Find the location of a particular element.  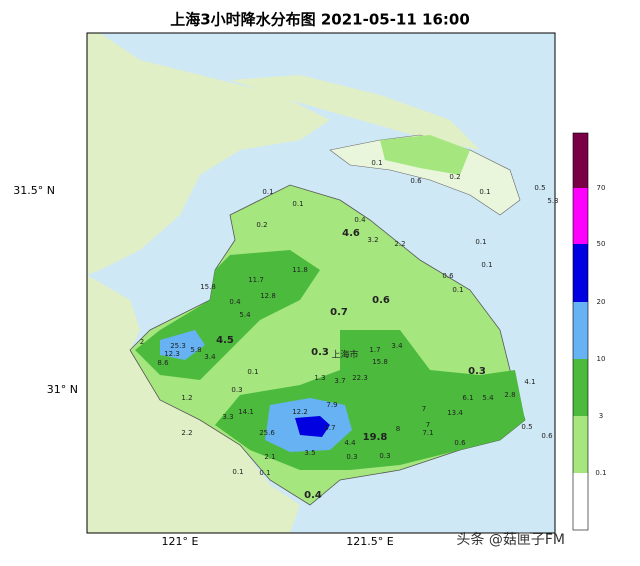

station-value: 25.3 is located at coordinates (178, 346).